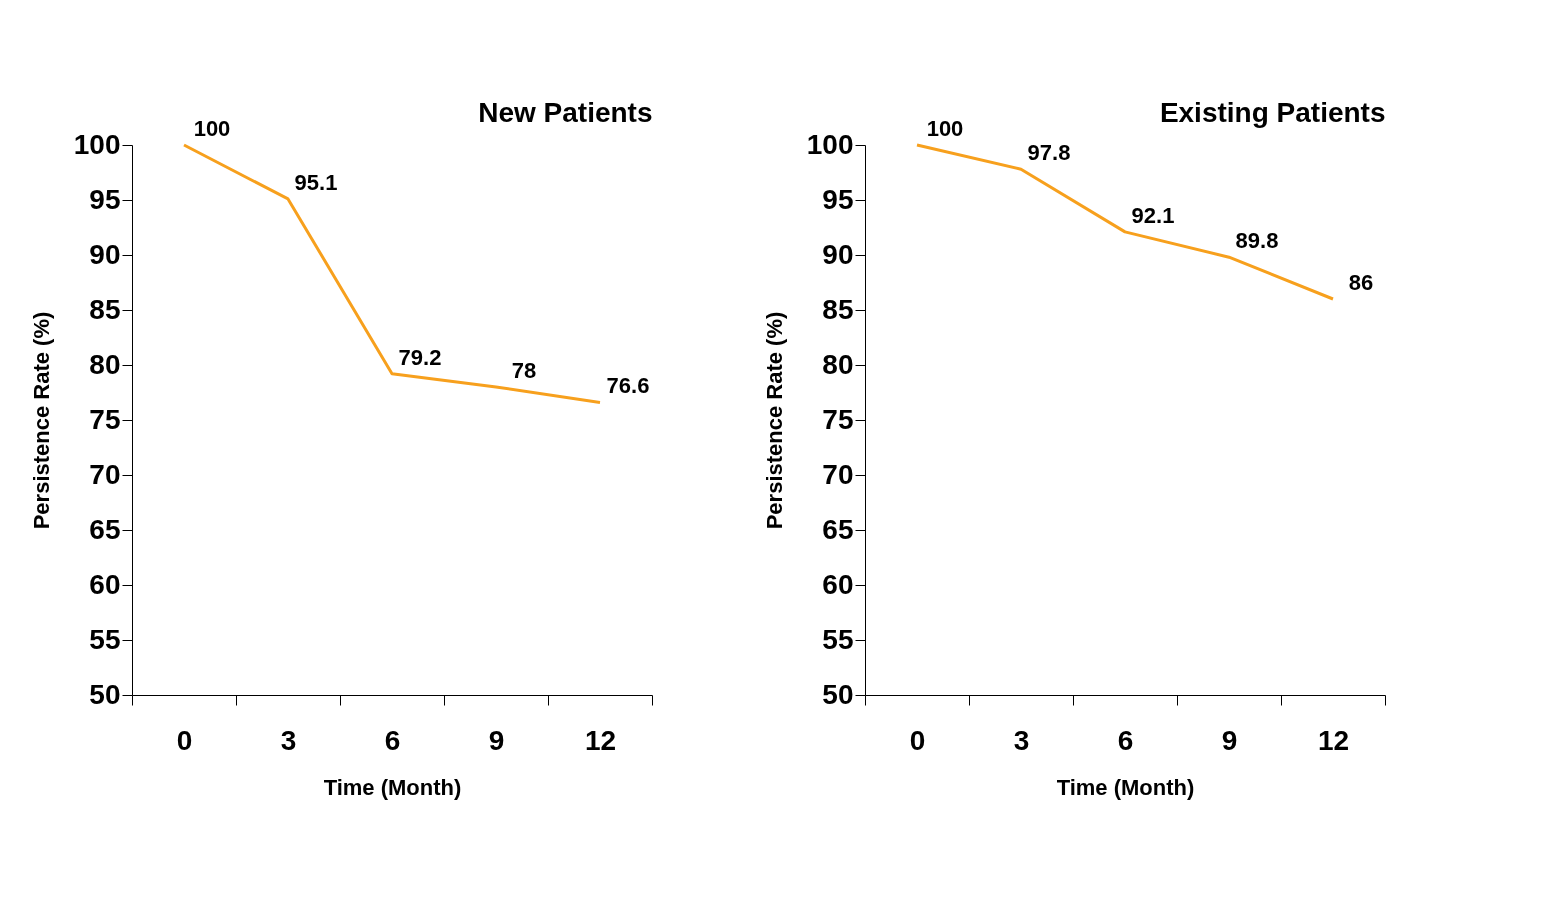 This screenshot has height=923, width=1542. What do you see at coordinates (316, 182) in the screenshot?
I see `data-label: 95.1` at bounding box center [316, 182].